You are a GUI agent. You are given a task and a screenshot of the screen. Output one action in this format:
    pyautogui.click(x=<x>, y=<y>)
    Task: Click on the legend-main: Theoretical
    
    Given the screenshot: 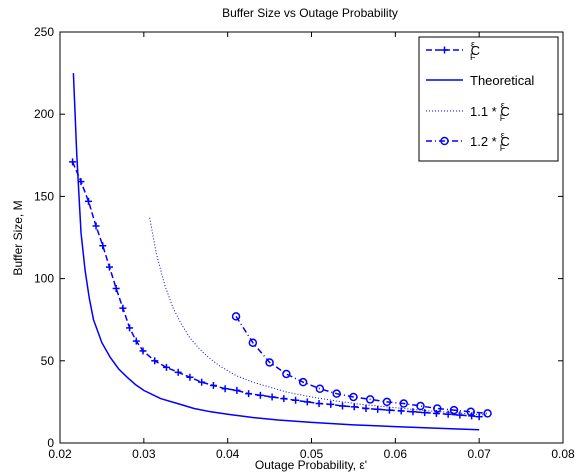 What is the action you would take?
    pyautogui.click(x=502, y=80)
    